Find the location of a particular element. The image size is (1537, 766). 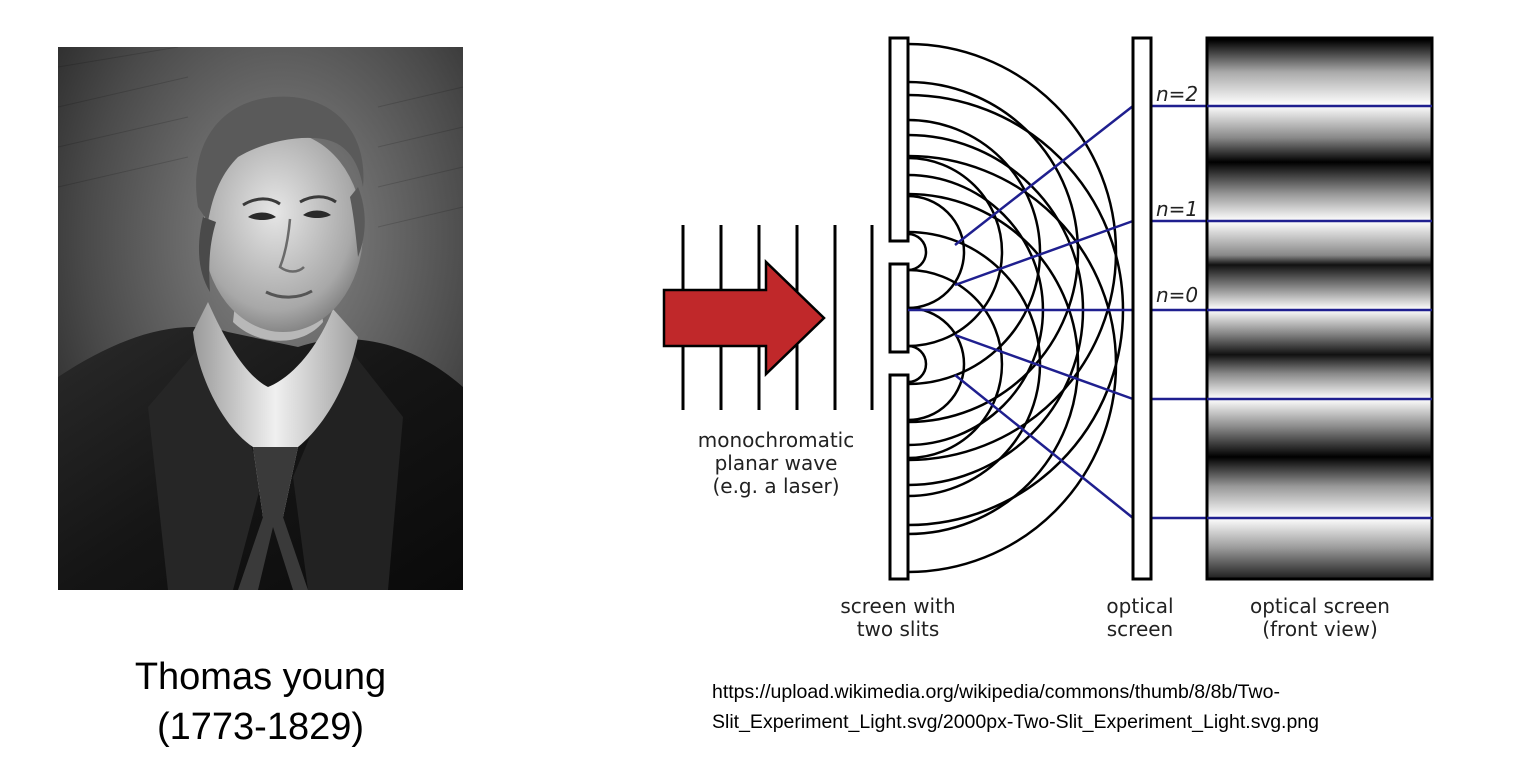

slits-label-line1: screen with is located at coordinates (897, 606).